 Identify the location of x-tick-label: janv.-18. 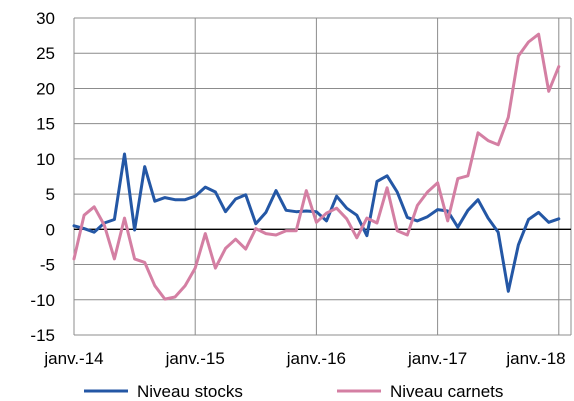
(535, 358).